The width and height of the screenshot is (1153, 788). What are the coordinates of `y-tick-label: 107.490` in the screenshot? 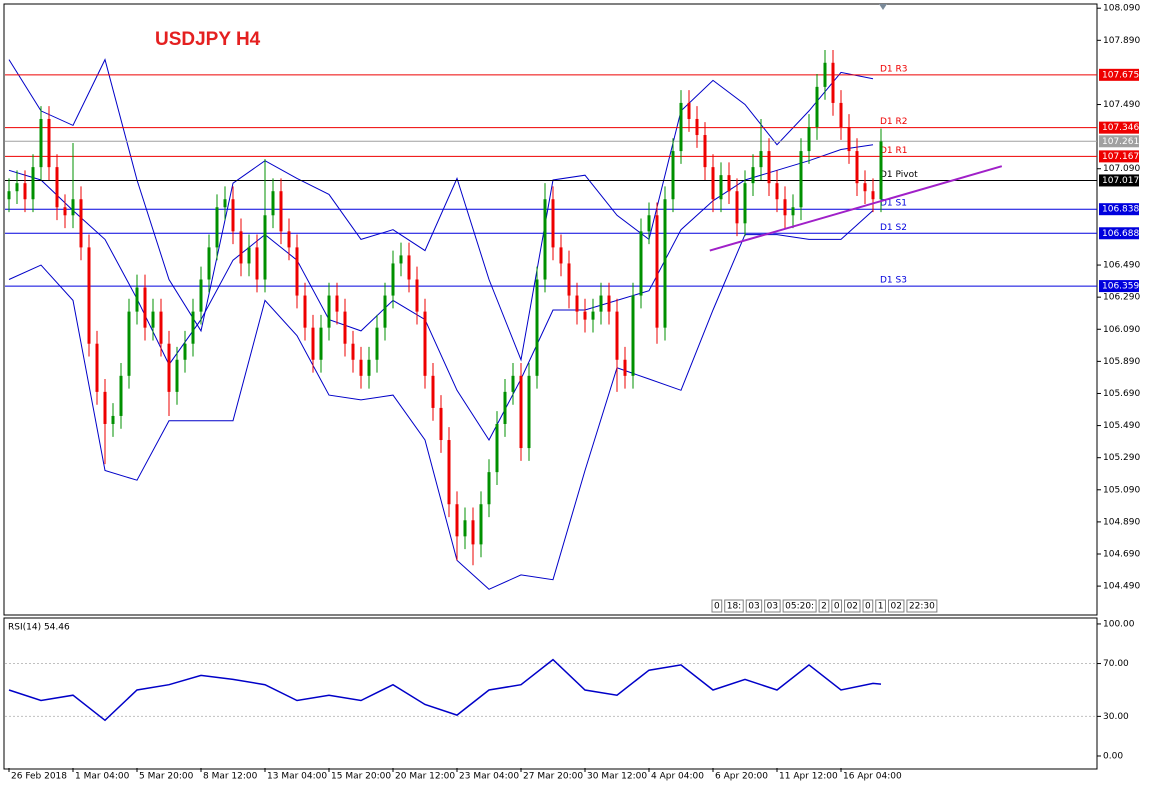 It's located at (1121, 105).